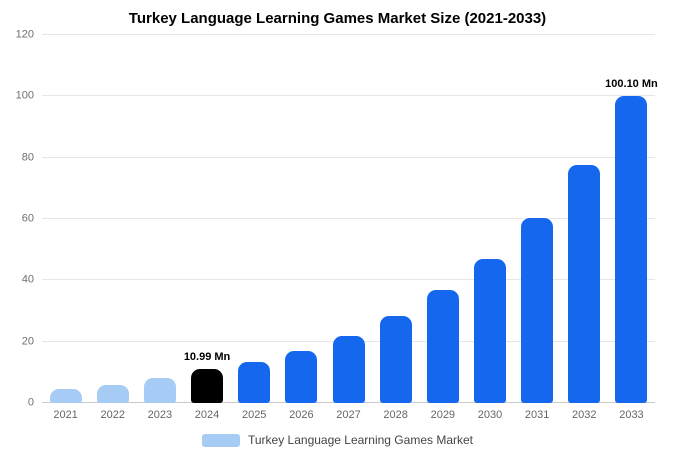  Describe the element at coordinates (442, 346) in the screenshot. I see `bar-2029` at that location.